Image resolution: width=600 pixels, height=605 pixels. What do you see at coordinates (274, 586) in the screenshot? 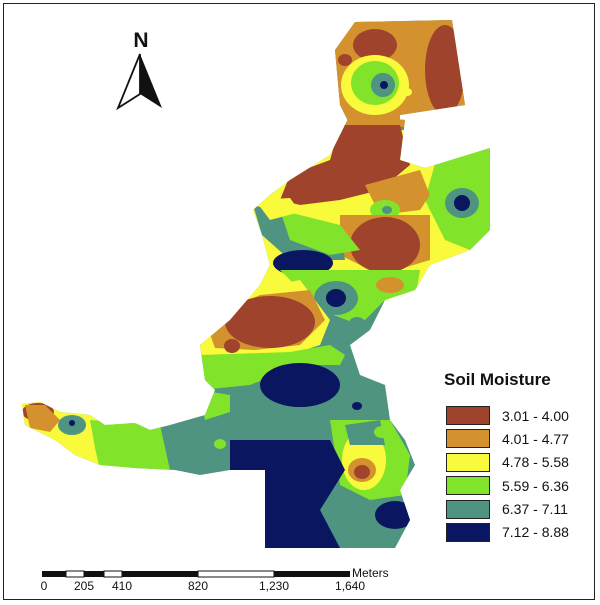
I see `scale-tick-label: 1,230` at bounding box center [274, 586].